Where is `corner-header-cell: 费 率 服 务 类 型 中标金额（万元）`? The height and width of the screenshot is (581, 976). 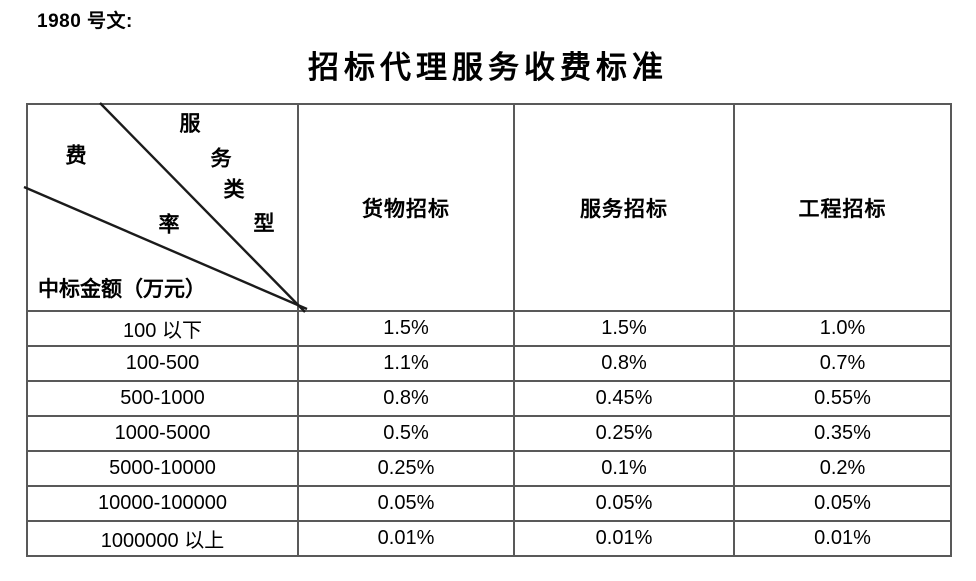 corner-header-cell: 费 率 服 务 类 型 中标金额（万元） is located at coordinates (165, 207).